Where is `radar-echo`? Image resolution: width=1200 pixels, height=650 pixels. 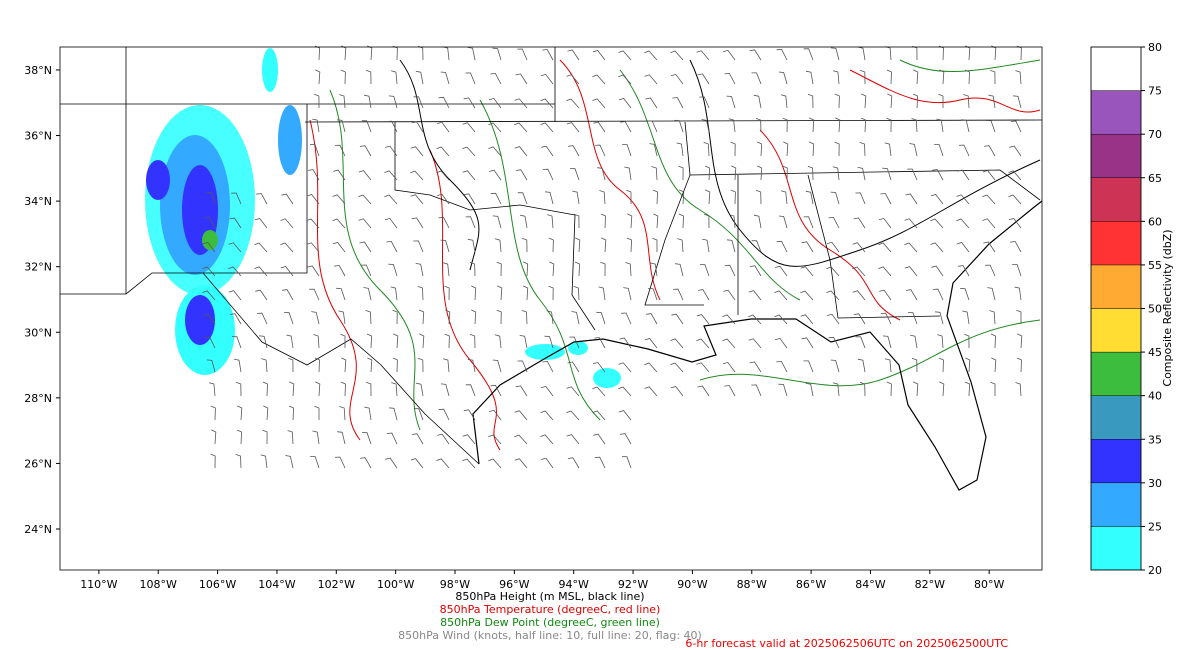
radar-echo is located at coordinates (290, 140).